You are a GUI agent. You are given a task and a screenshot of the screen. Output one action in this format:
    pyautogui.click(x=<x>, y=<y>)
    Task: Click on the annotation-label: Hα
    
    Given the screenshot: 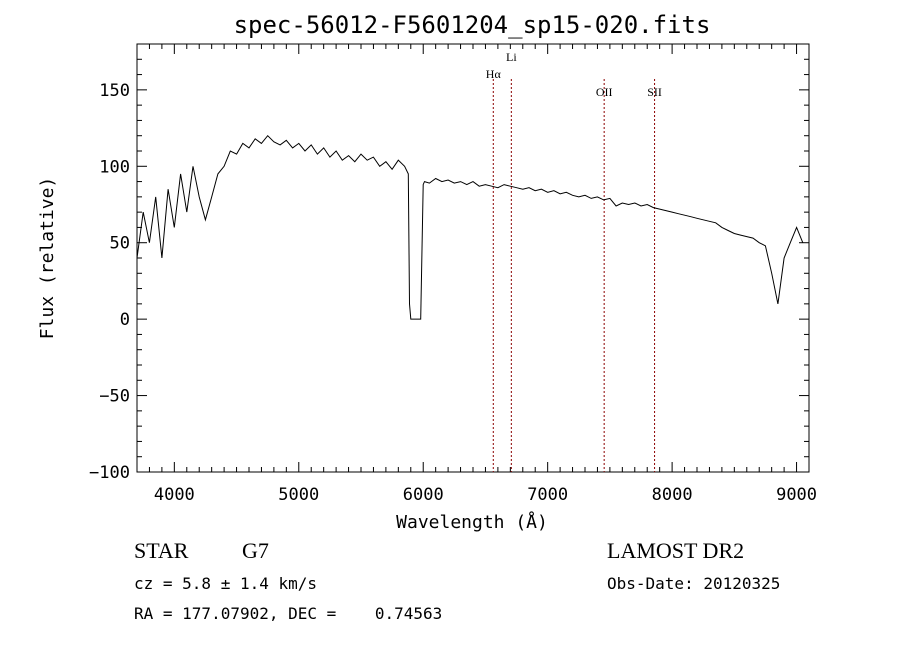 What is the action you would take?
    pyautogui.click(x=494, y=74)
    